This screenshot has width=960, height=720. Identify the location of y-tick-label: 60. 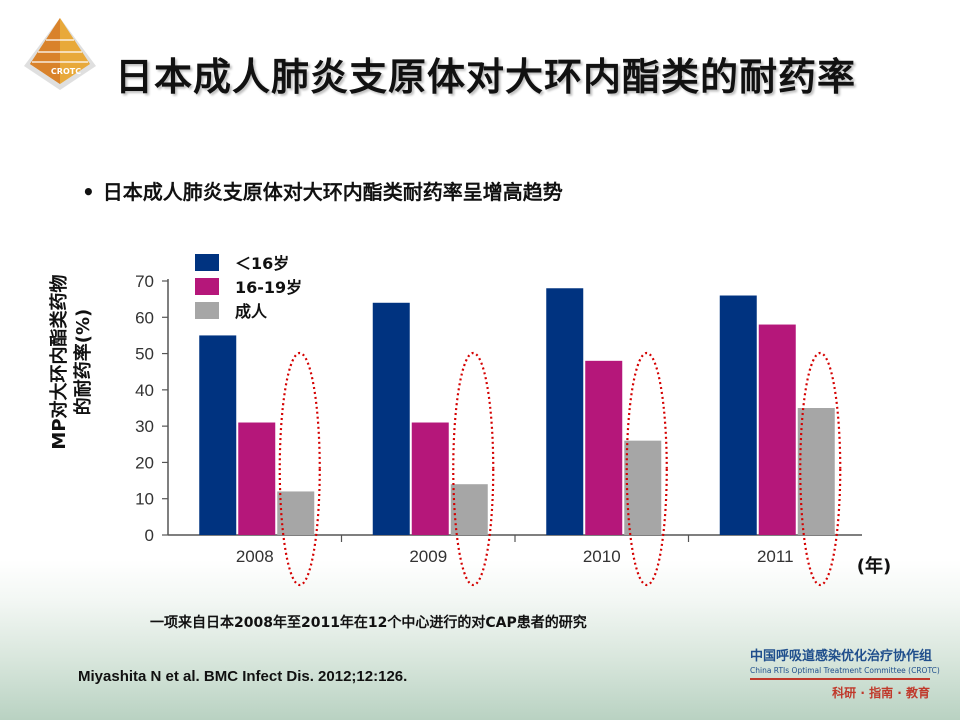
(144, 317).